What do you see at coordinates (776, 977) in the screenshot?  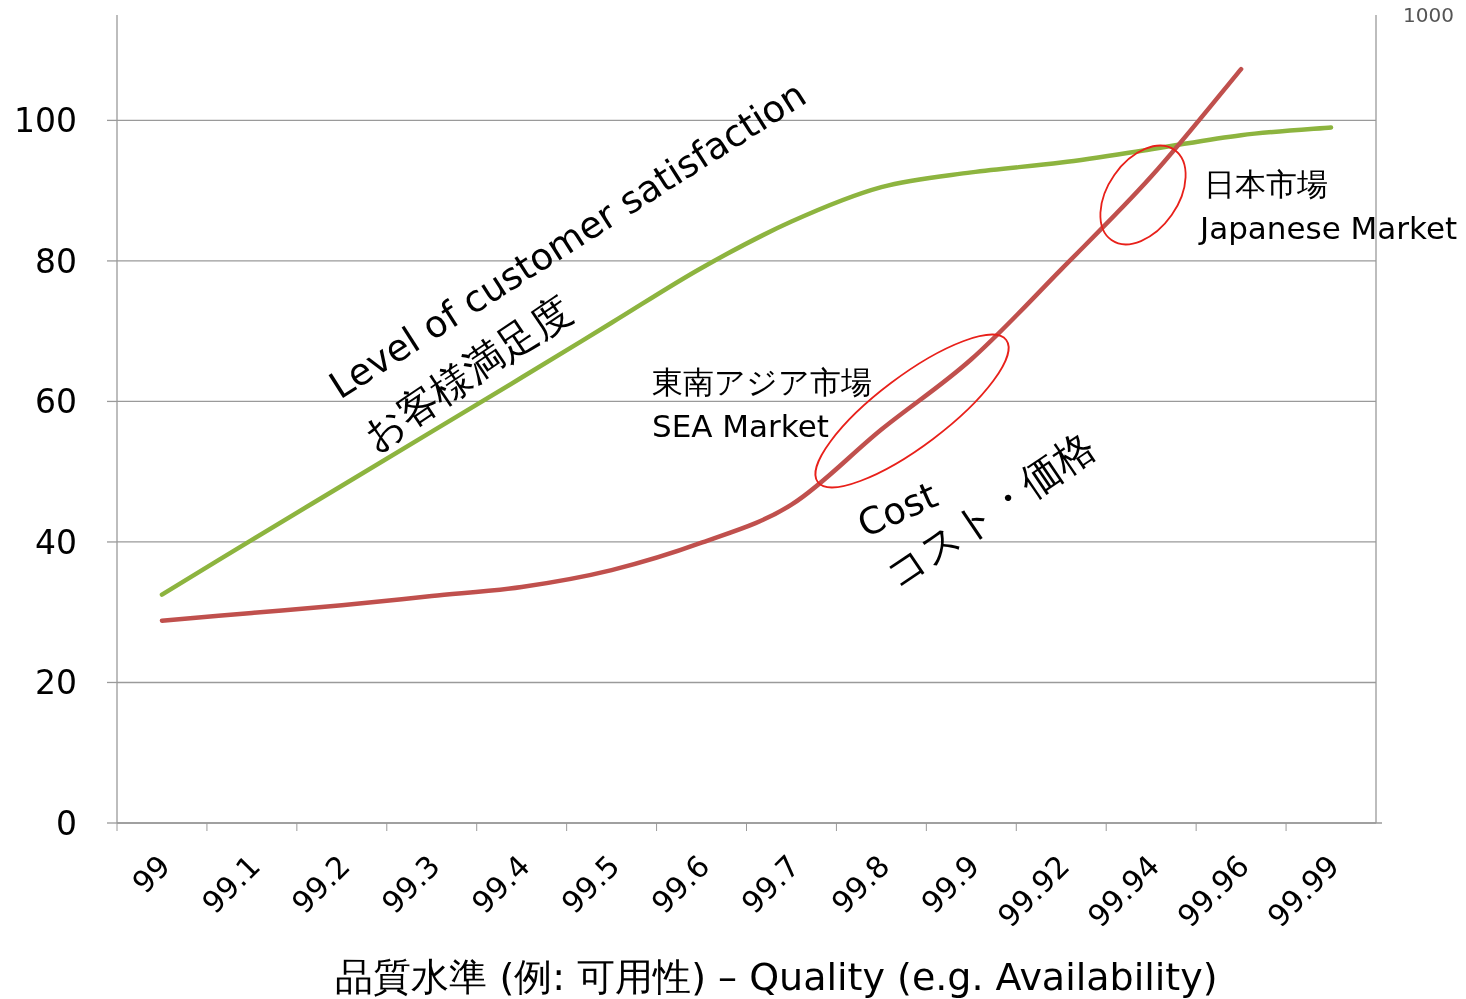 I see `x-axis-title: 品質水準 (例: 可用性) – Quality (e.g. Availability)` at bounding box center [776, 977].